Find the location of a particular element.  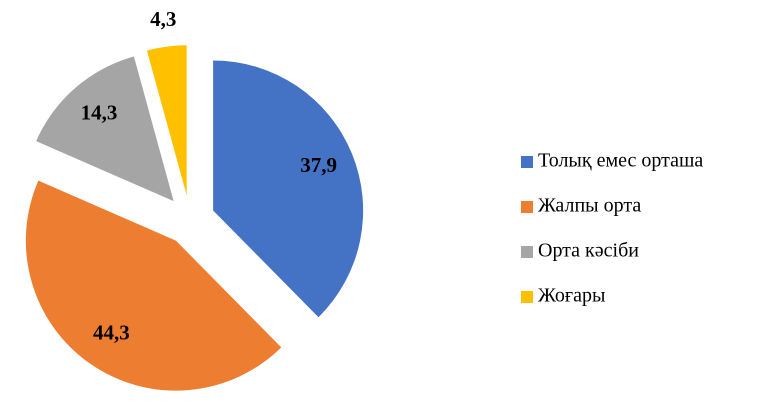

data-label: 44,3 is located at coordinates (111, 332).